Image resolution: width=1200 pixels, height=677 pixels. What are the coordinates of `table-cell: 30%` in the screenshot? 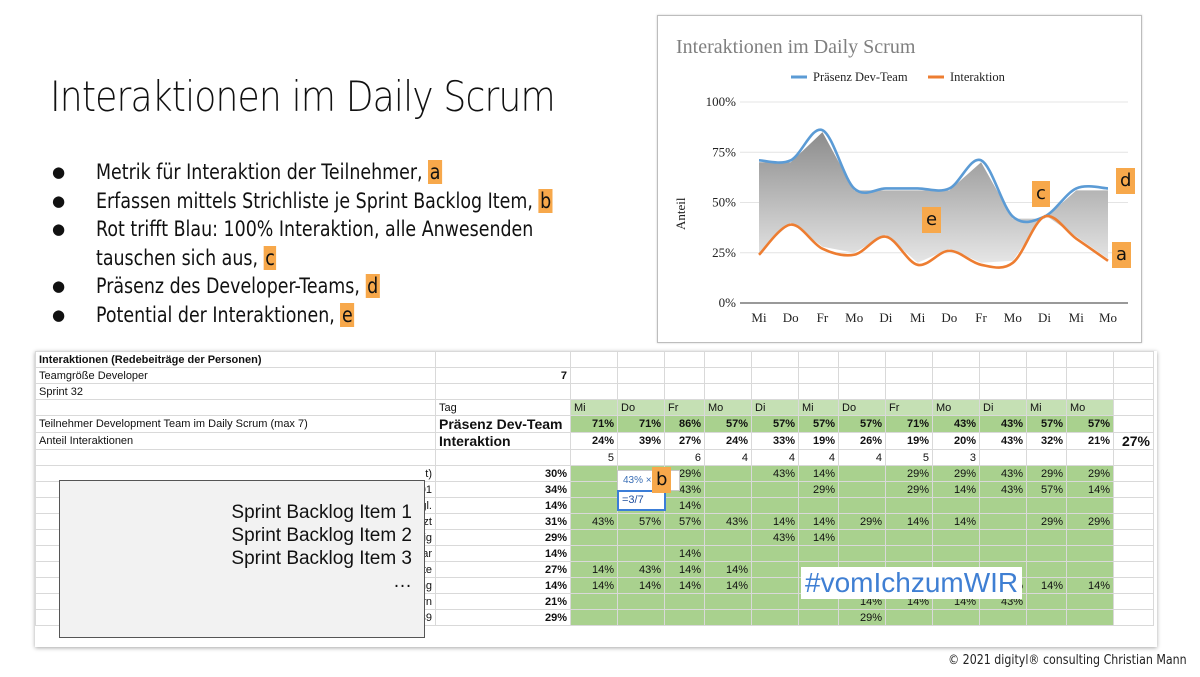 It's located at (503, 473).